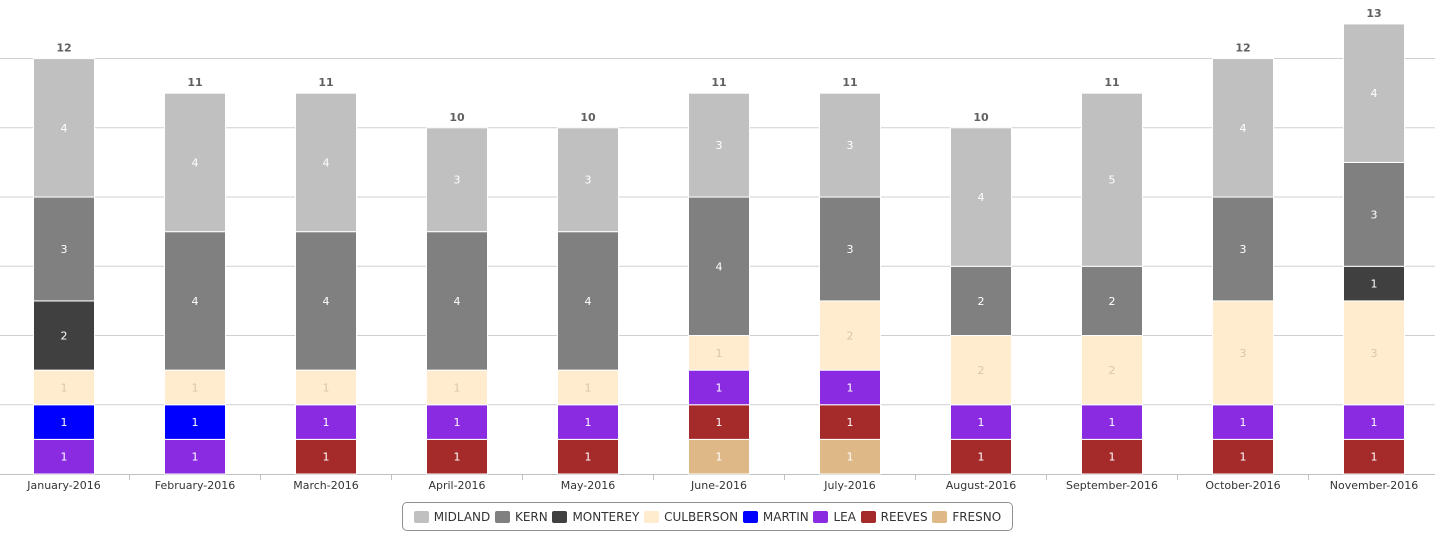 The width and height of the screenshot is (1435, 537). I want to click on legend-label: MIDLAND, so click(462, 516).